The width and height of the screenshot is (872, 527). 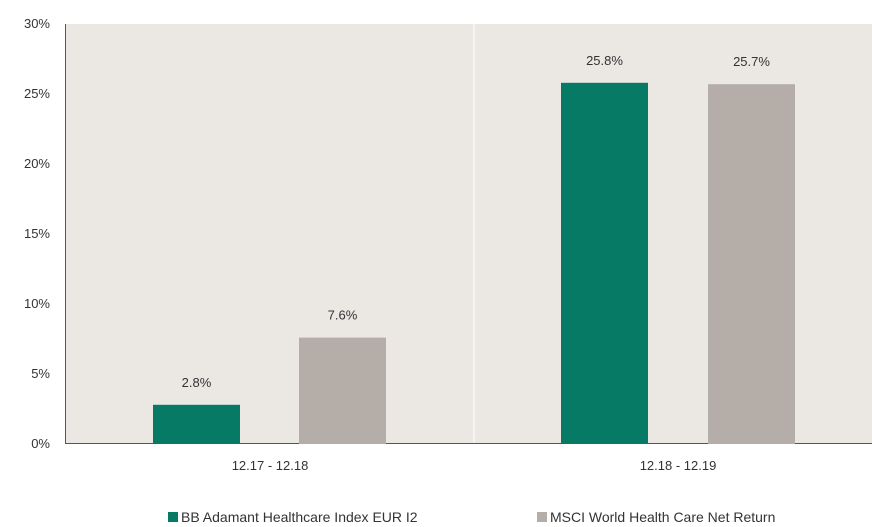 I want to click on legend-item-msci: MSCI World Health Care Net Return, so click(x=656, y=517).